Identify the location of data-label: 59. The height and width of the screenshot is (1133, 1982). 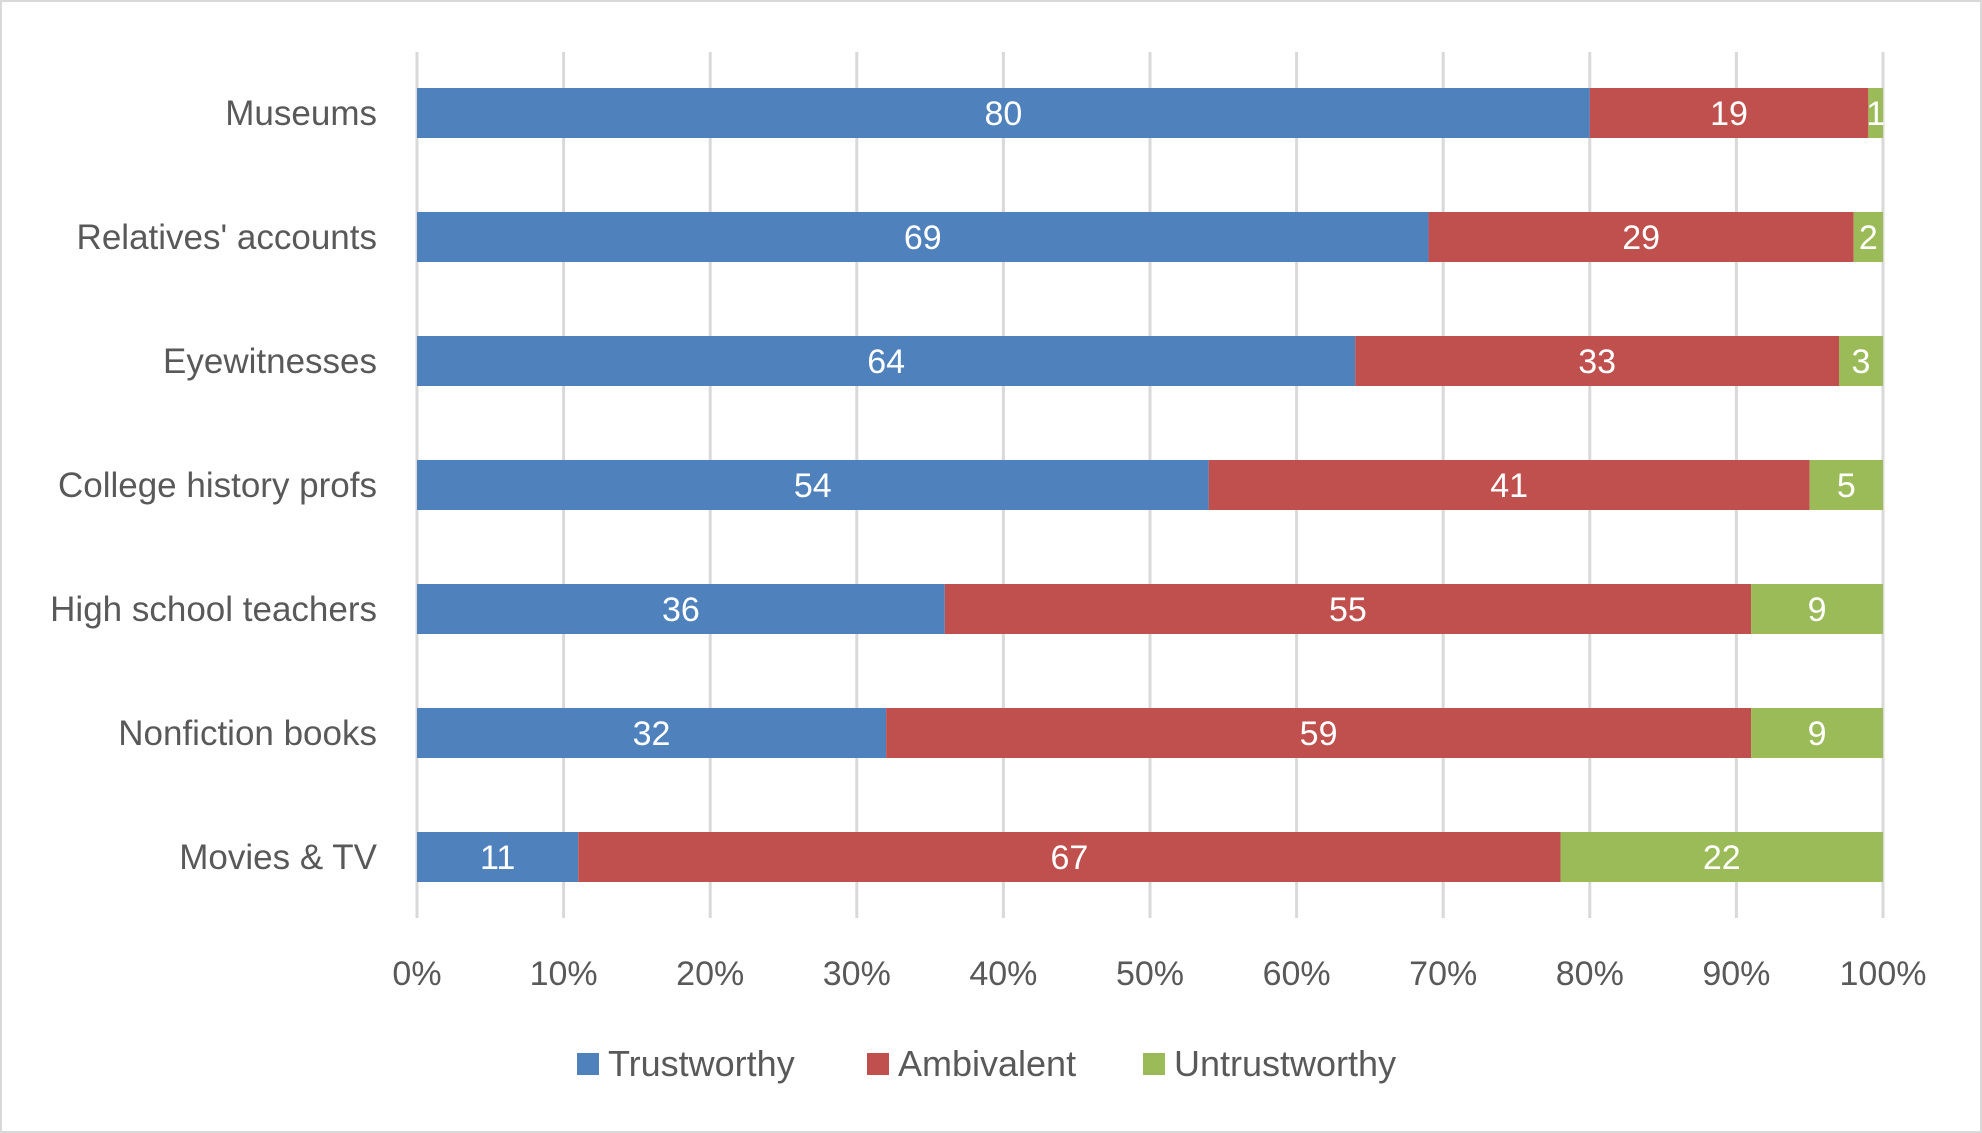
(1319, 734).